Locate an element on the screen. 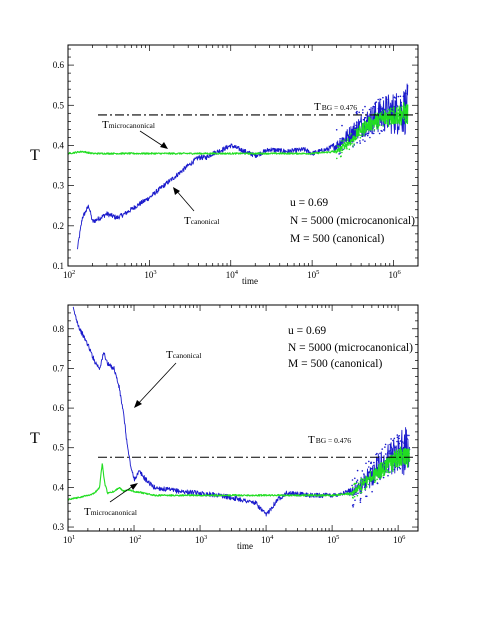  chart-top-x-tick-labels: 10² 10³ 10⁴ 10⁵ 10⁶ is located at coordinates (232, 274).